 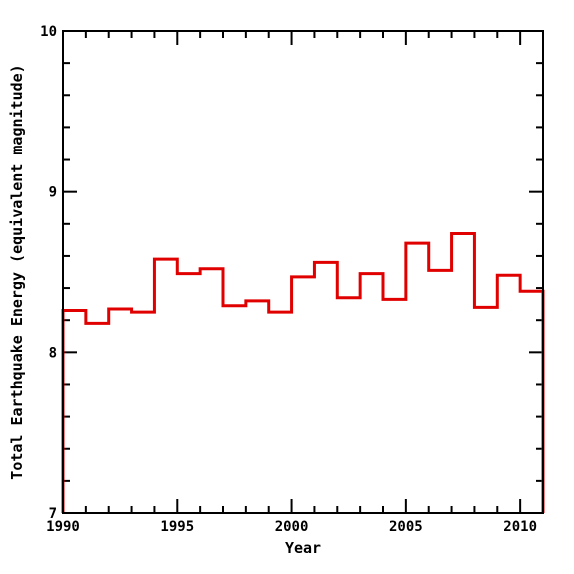 I want to click on y-tick-label: 9, so click(x=53, y=193).